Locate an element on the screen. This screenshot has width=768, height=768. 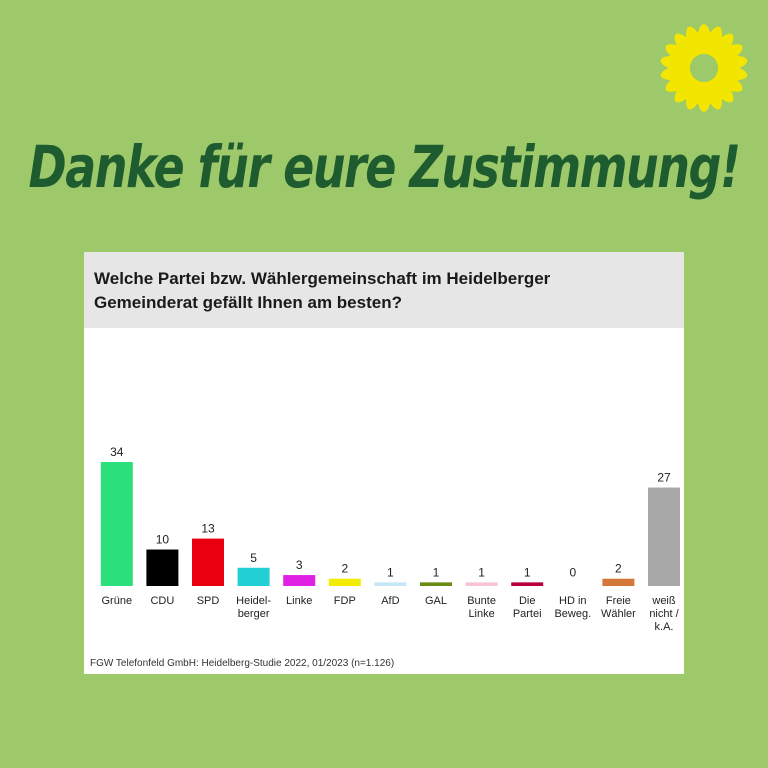
headline: Danke für eure Zustimmung! is located at coordinates (384, 167).